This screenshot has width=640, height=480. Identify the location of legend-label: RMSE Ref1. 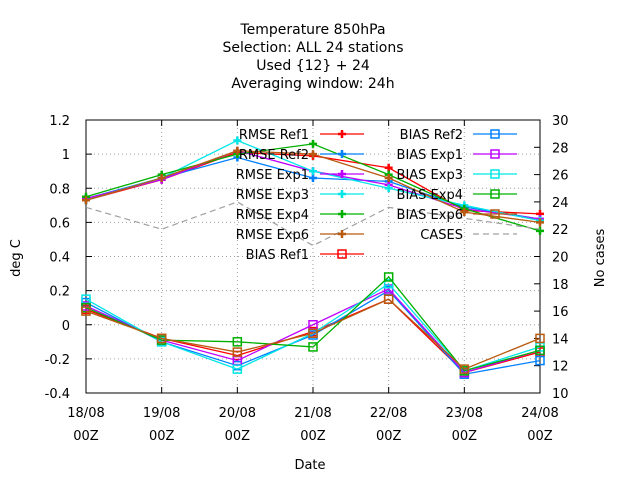
(274, 135).